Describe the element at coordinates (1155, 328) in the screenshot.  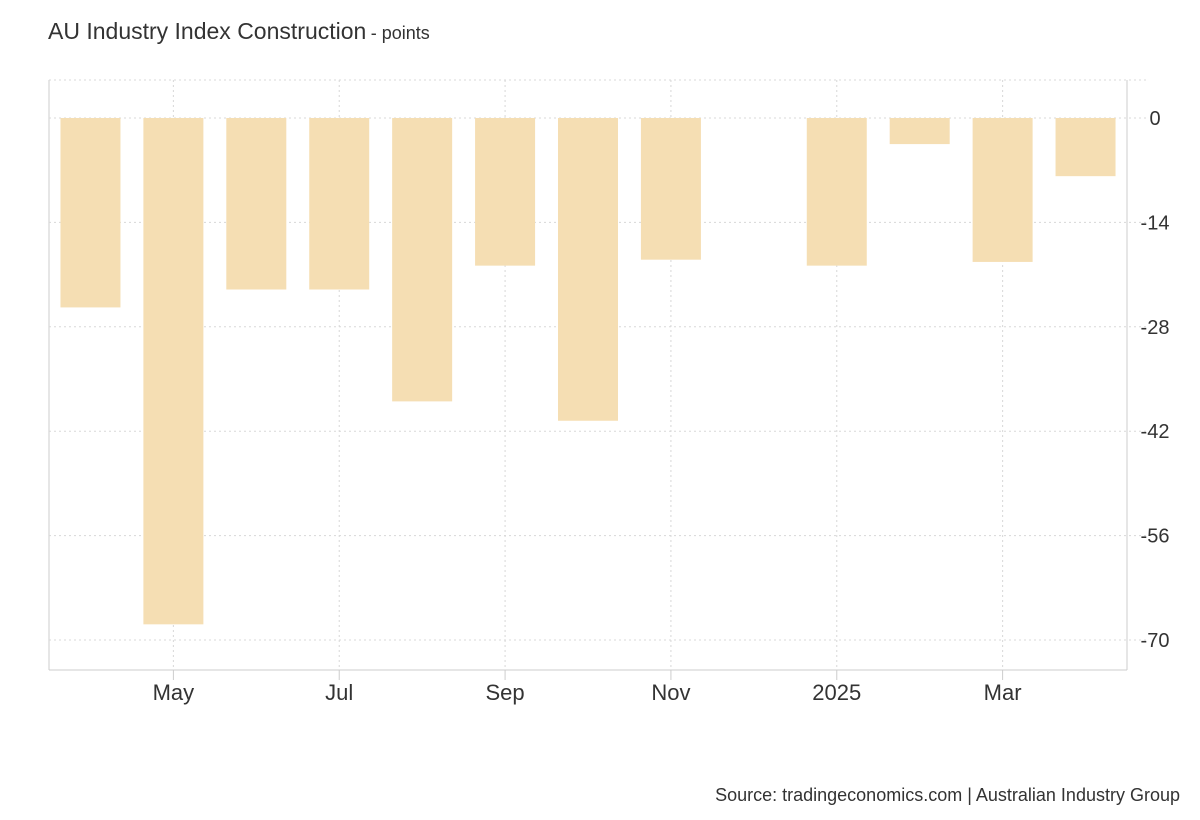
I see `y-tick-label: -28` at that location.